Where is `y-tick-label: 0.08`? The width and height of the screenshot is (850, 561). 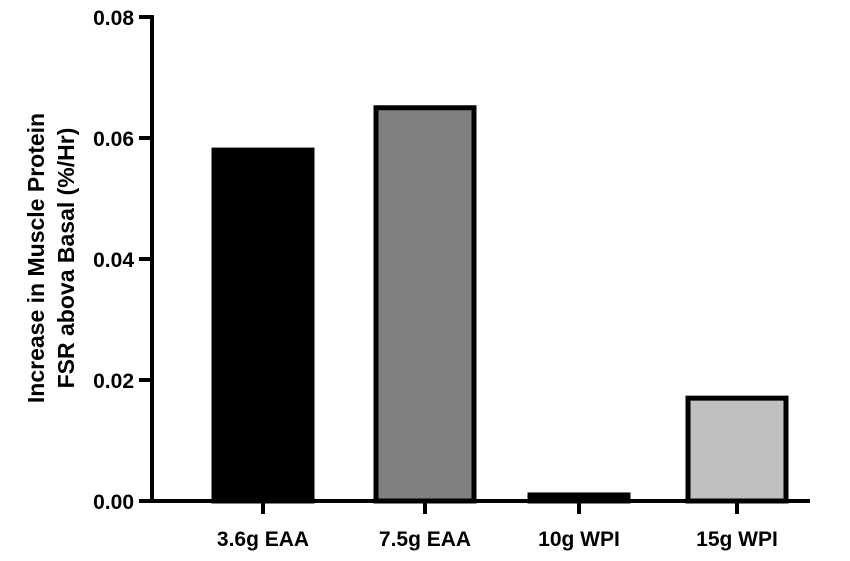 y-tick-label: 0.08 is located at coordinates (113, 18).